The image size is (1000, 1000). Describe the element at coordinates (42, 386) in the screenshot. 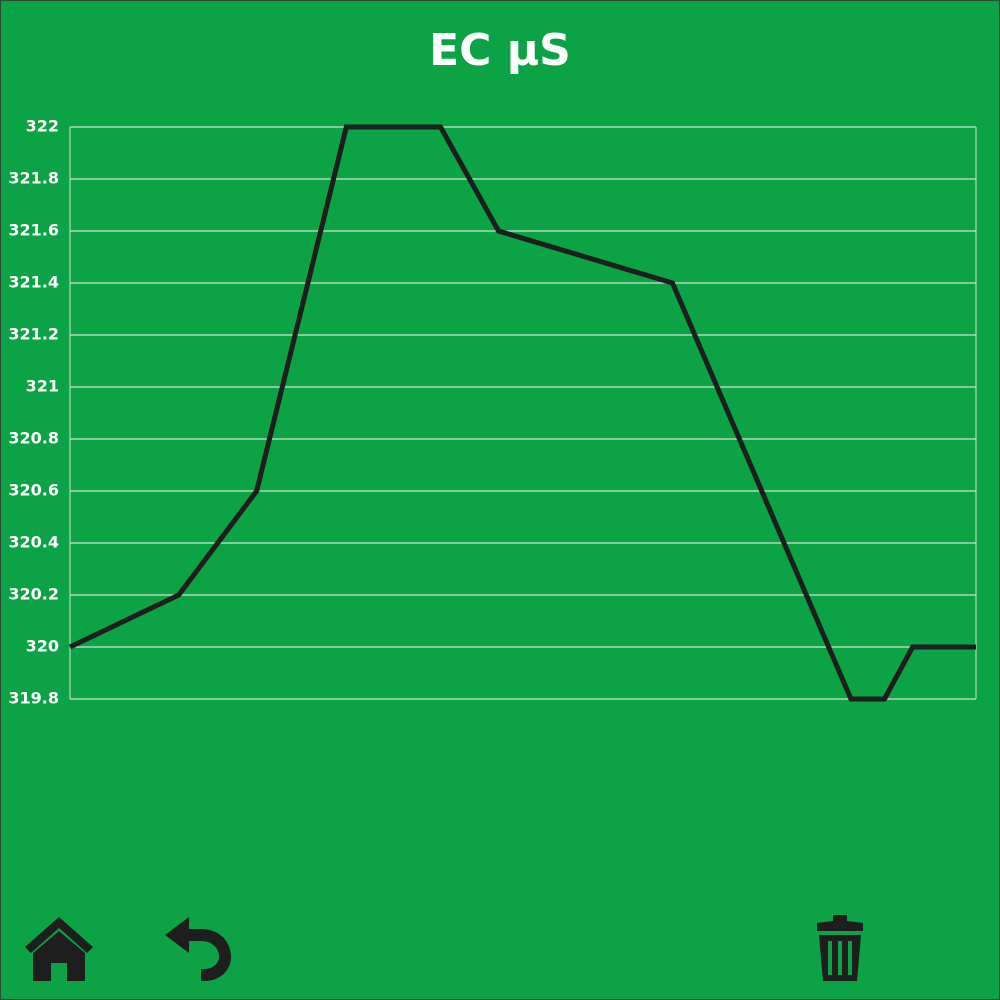

I see `y-tick-label: 321` at that location.